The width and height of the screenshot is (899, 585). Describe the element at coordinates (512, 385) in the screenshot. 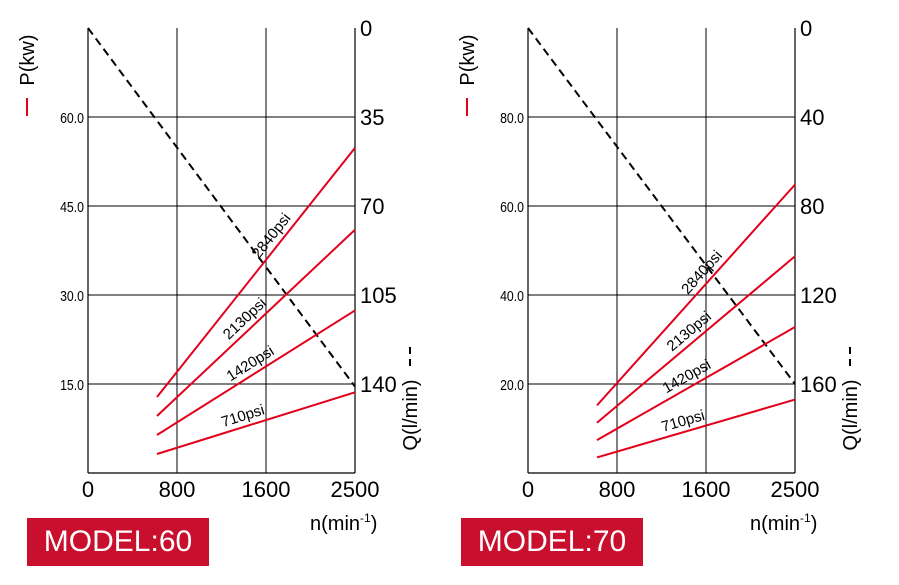

I see `left-tick-label: 20.0` at that location.